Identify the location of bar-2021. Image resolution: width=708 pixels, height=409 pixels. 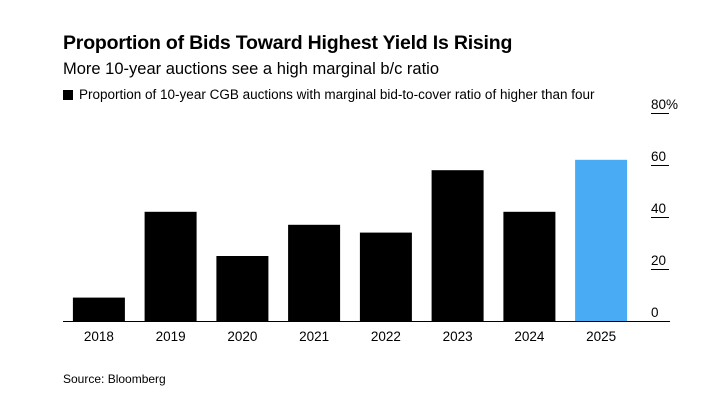
(314, 272).